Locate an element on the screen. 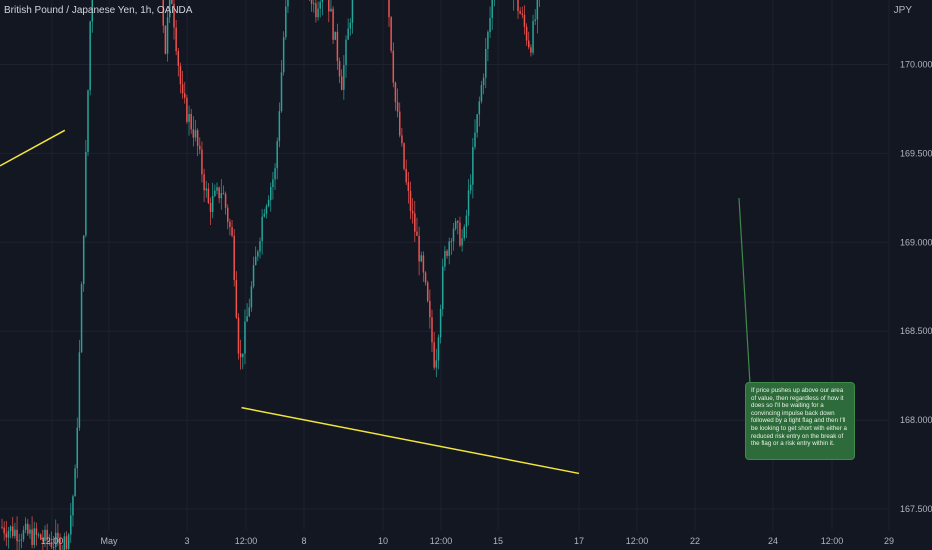  price-tick-label: 169.500 is located at coordinates (916, 153).